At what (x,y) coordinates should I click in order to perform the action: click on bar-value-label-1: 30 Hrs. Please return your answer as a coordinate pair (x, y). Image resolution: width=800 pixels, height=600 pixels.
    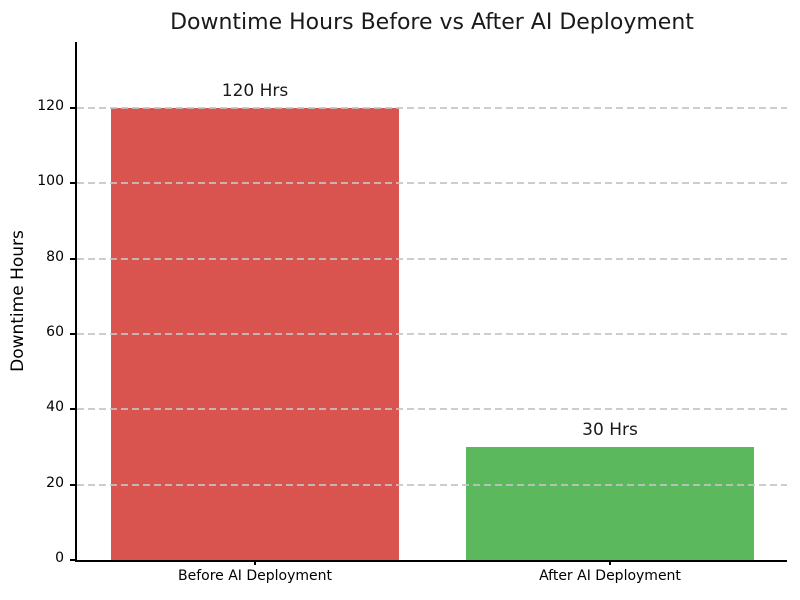
    Looking at the image, I should click on (610, 430).